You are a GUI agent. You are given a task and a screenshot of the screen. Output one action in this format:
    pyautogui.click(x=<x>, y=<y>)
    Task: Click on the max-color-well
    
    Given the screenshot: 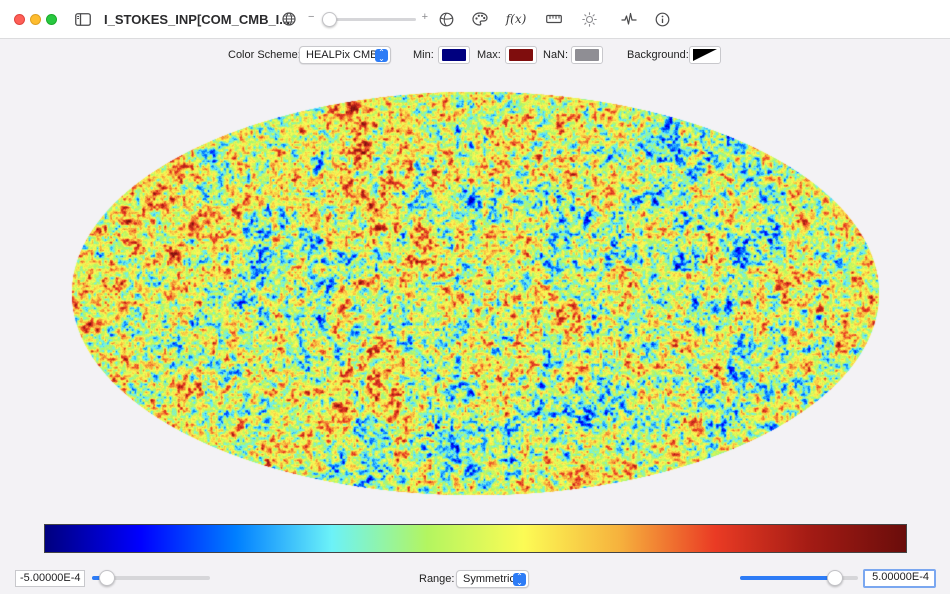 What is the action you would take?
    pyautogui.click(x=521, y=55)
    